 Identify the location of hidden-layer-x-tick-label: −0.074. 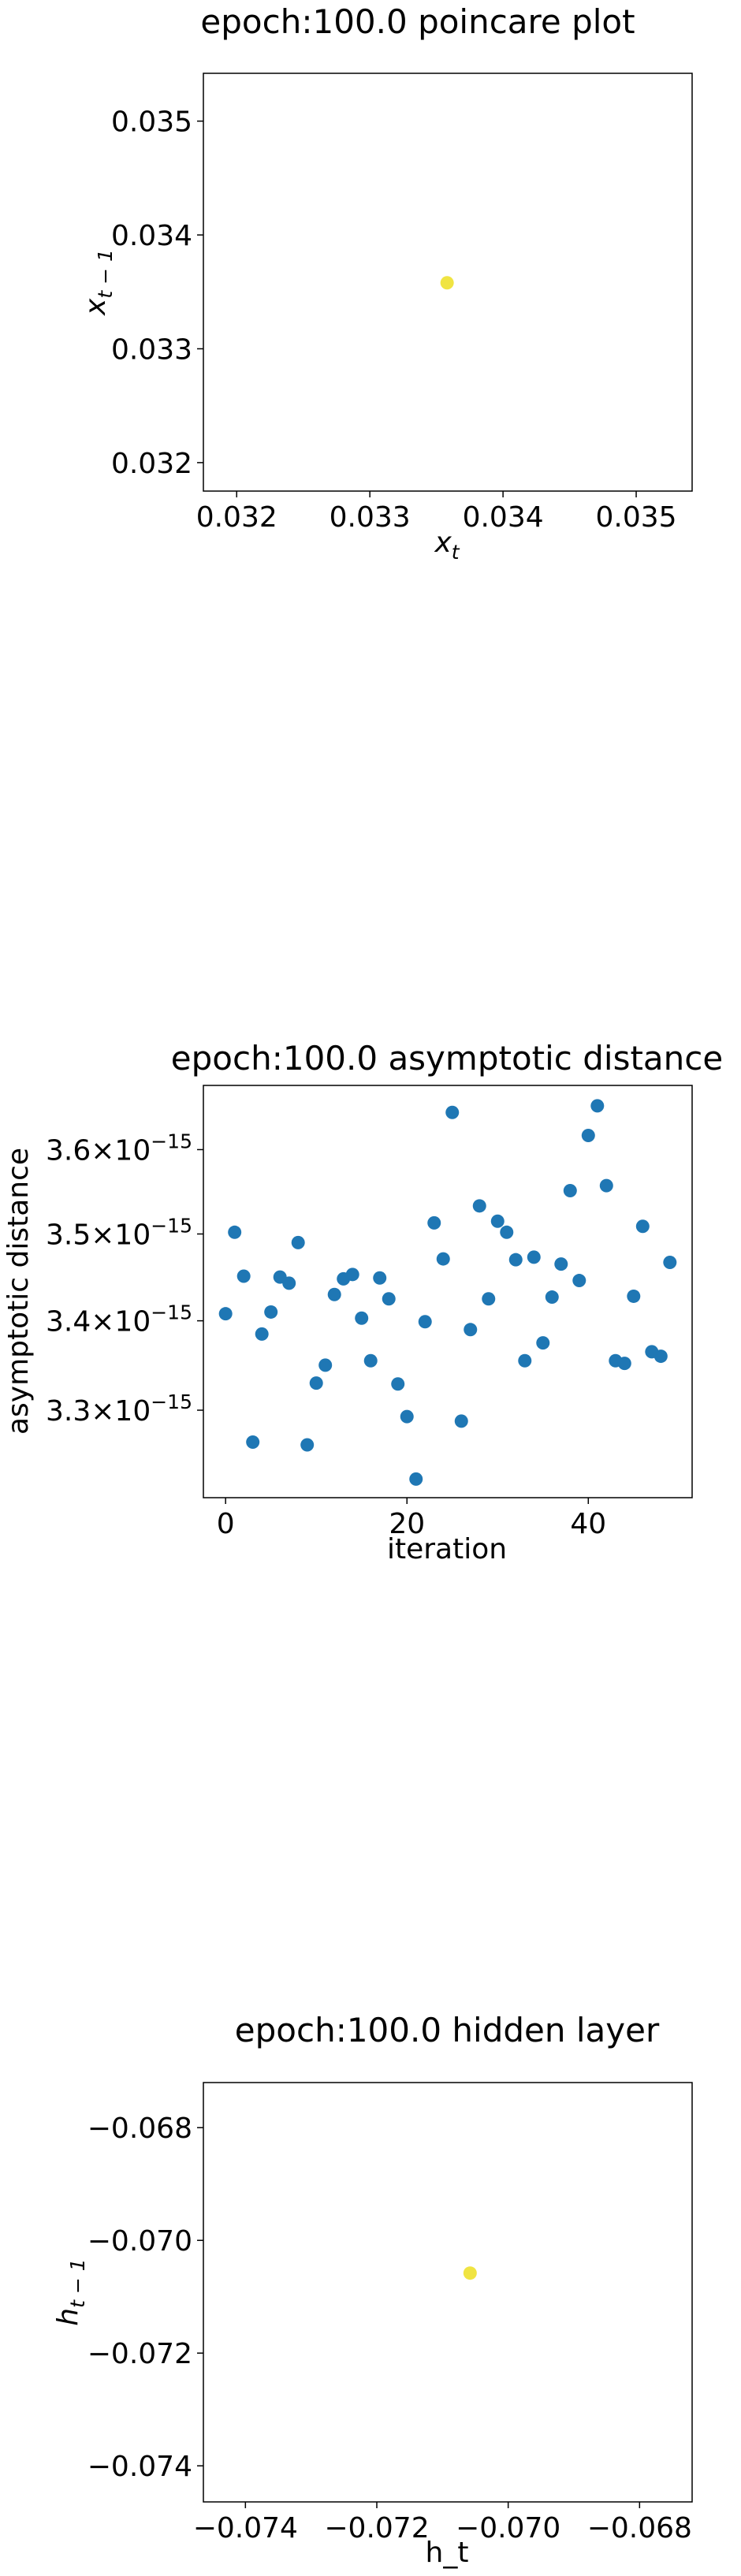
(245, 2528).